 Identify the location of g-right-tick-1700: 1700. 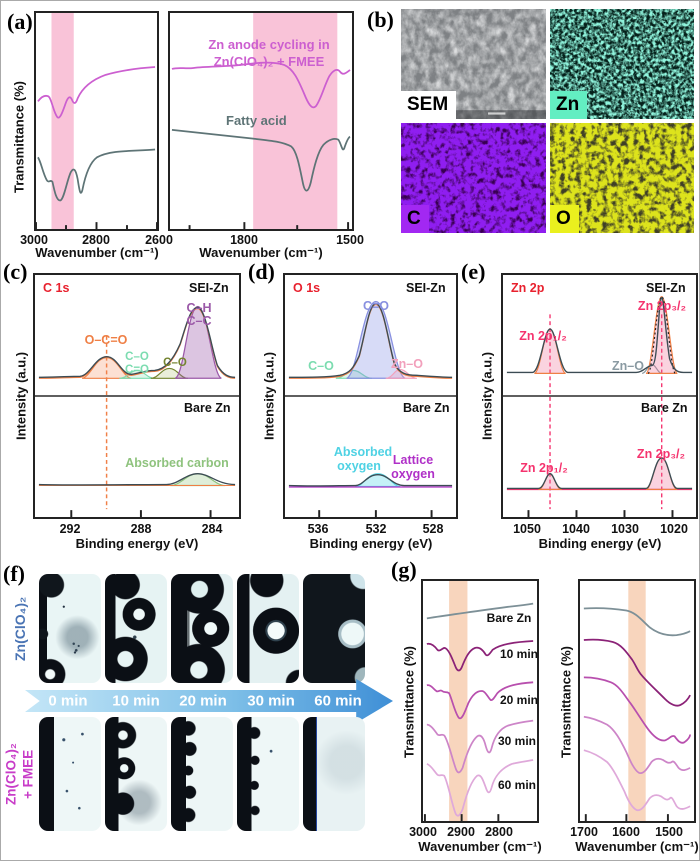
(584, 832).